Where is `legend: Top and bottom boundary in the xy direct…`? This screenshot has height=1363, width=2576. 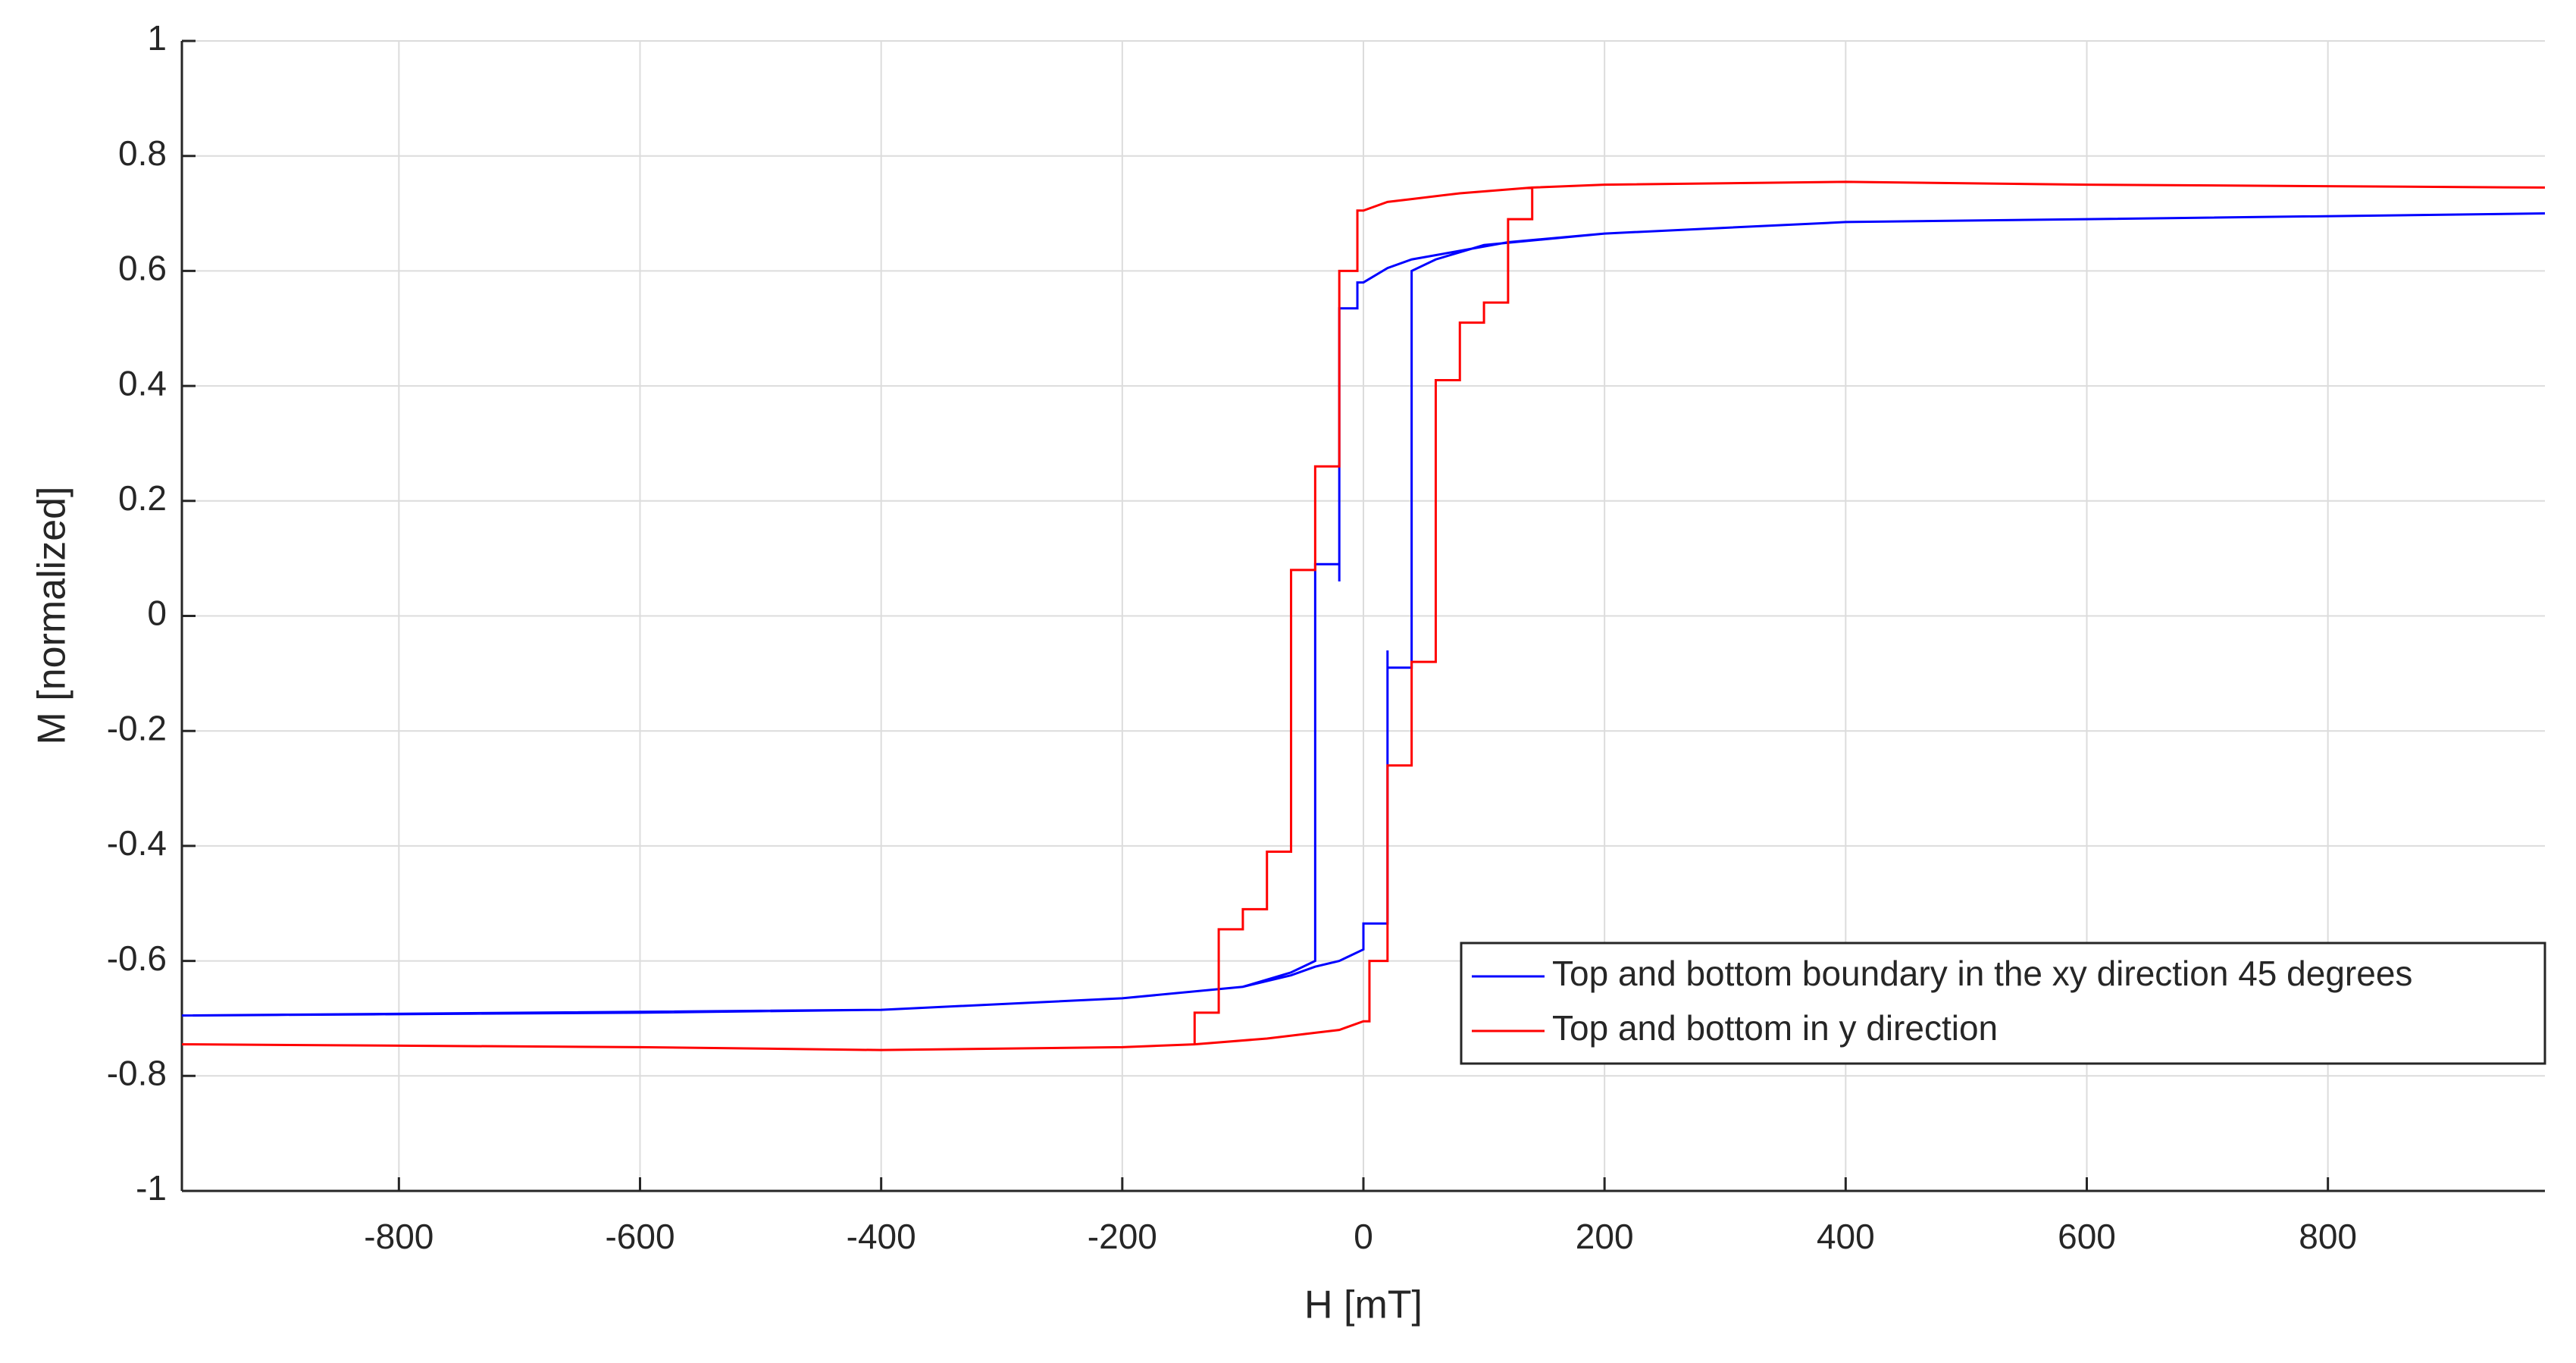
legend: Top and bottom boundary in the xy direct… is located at coordinates (2003, 1003).